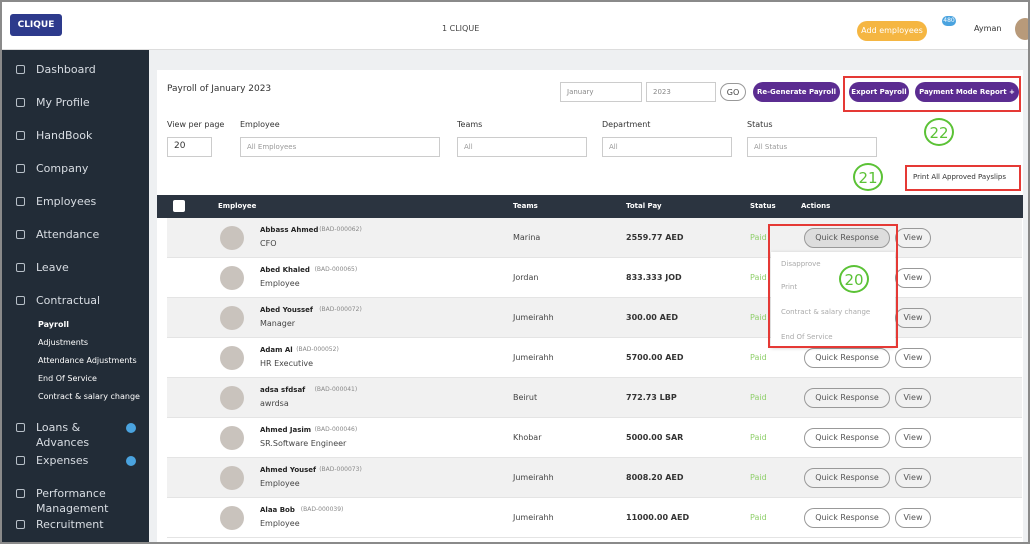 This screenshot has height=544, width=1030. Describe the element at coordinates (189, 147) in the screenshot. I see `filter-select: 20` at that location.